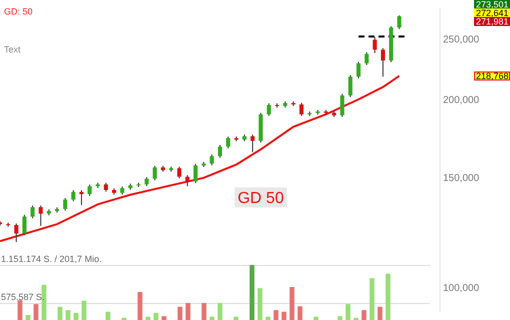  Describe the element at coordinates (18, 11) in the screenshot. I see `annotation: GD: 50` at that location.